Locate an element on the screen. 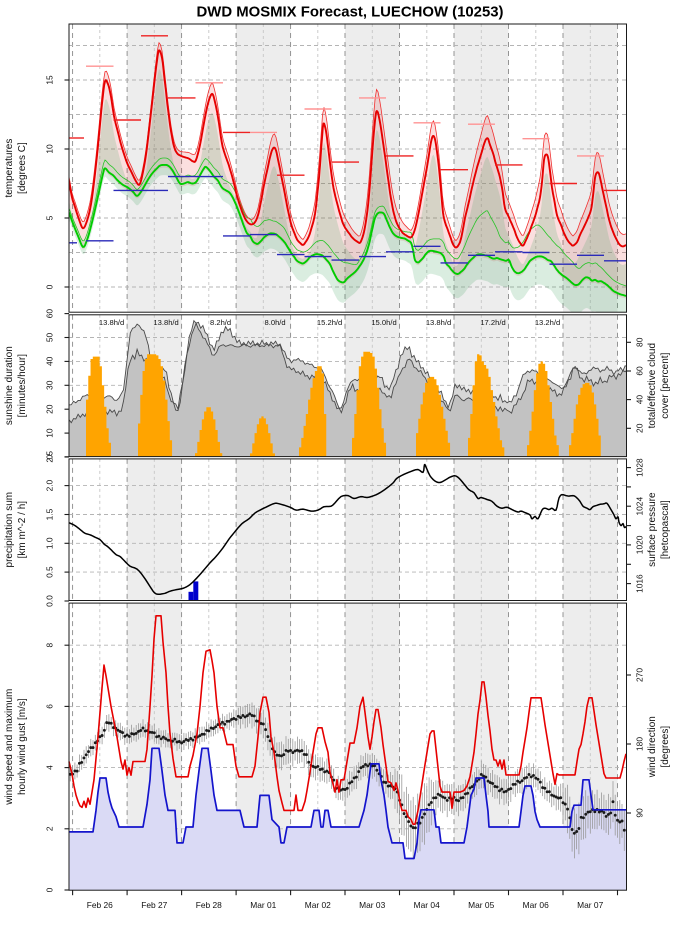  svg-text: temperatures is located at coordinates (9, 168).